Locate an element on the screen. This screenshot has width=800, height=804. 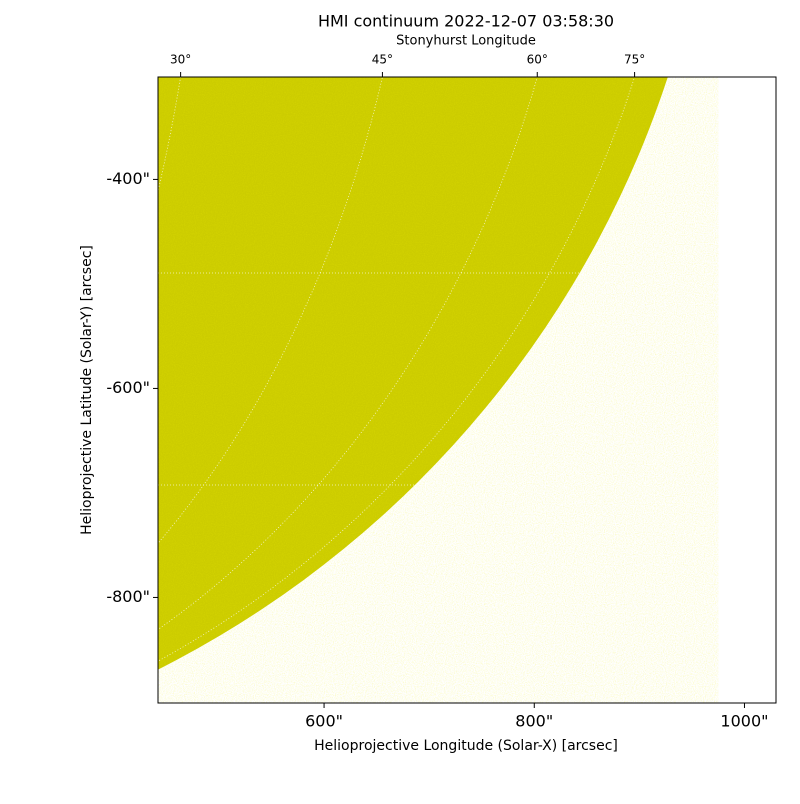
x-tick-label: 600" is located at coordinates (324, 721).